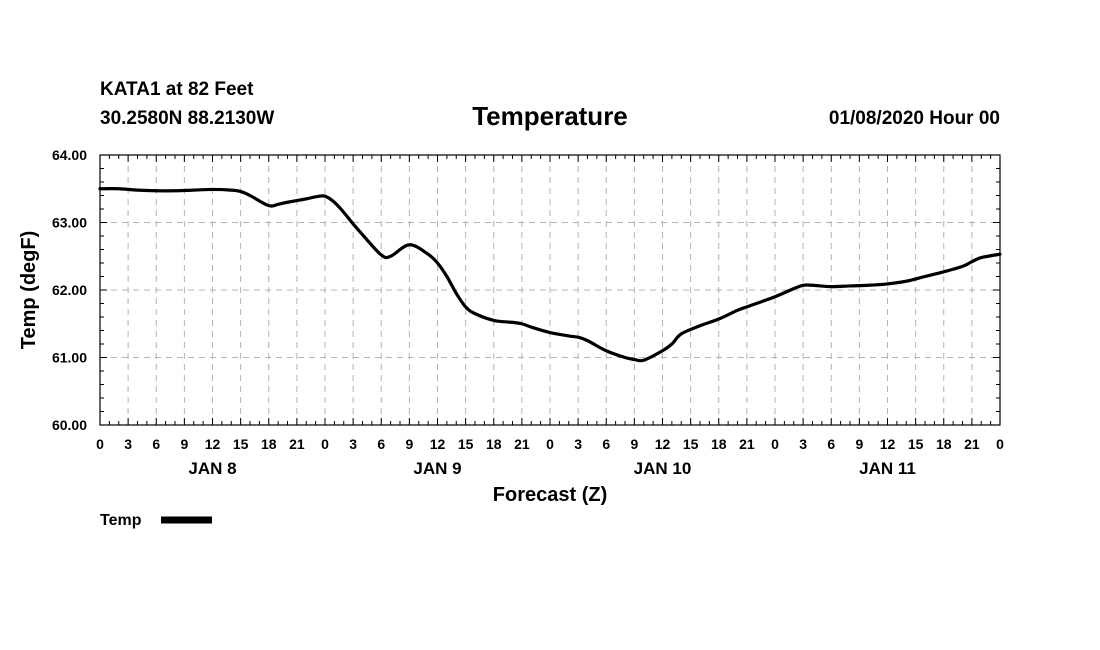 The width and height of the screenshot is (1100, 650). I want to click on y-axis-label: Temp (degF), so click(29, 290).